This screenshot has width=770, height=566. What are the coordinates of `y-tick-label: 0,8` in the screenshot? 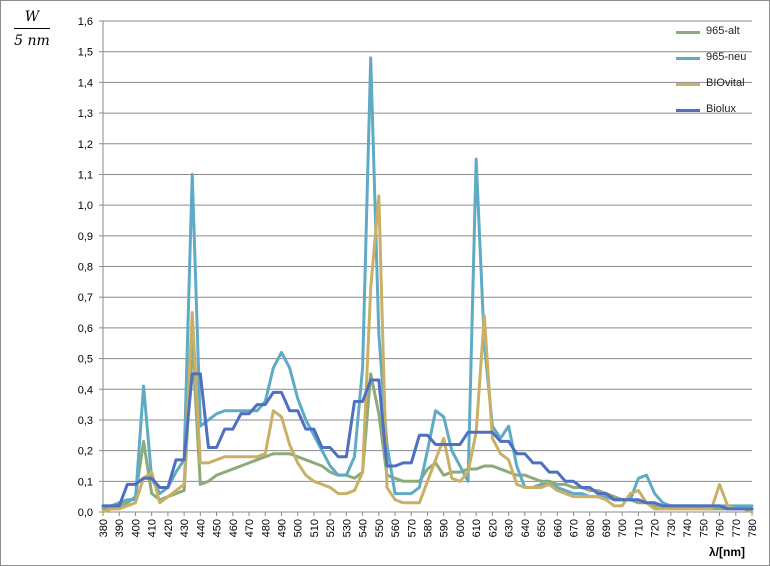 It's located at (85, 268).